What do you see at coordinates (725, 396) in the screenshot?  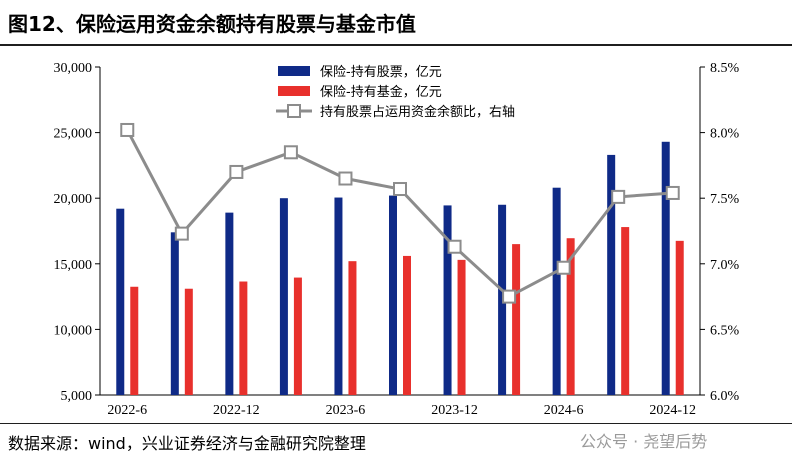 I see `y-right-tick-label: 6.0%` at bounding box center [725, 396].